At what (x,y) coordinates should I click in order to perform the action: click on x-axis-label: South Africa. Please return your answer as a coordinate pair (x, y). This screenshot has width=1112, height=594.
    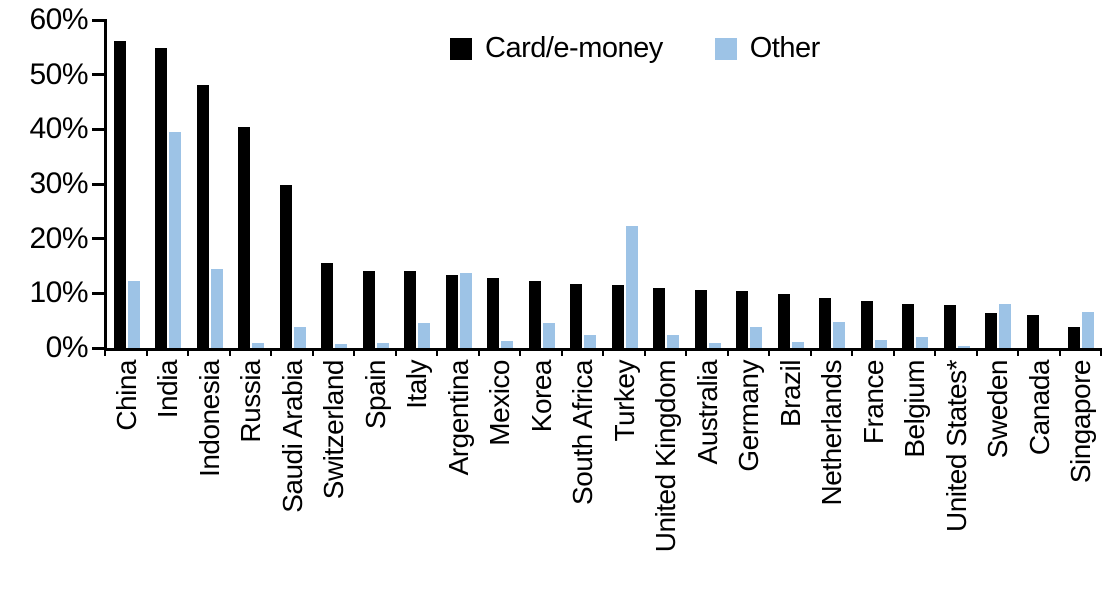
    Looking at the image, I should click on (583, 432).